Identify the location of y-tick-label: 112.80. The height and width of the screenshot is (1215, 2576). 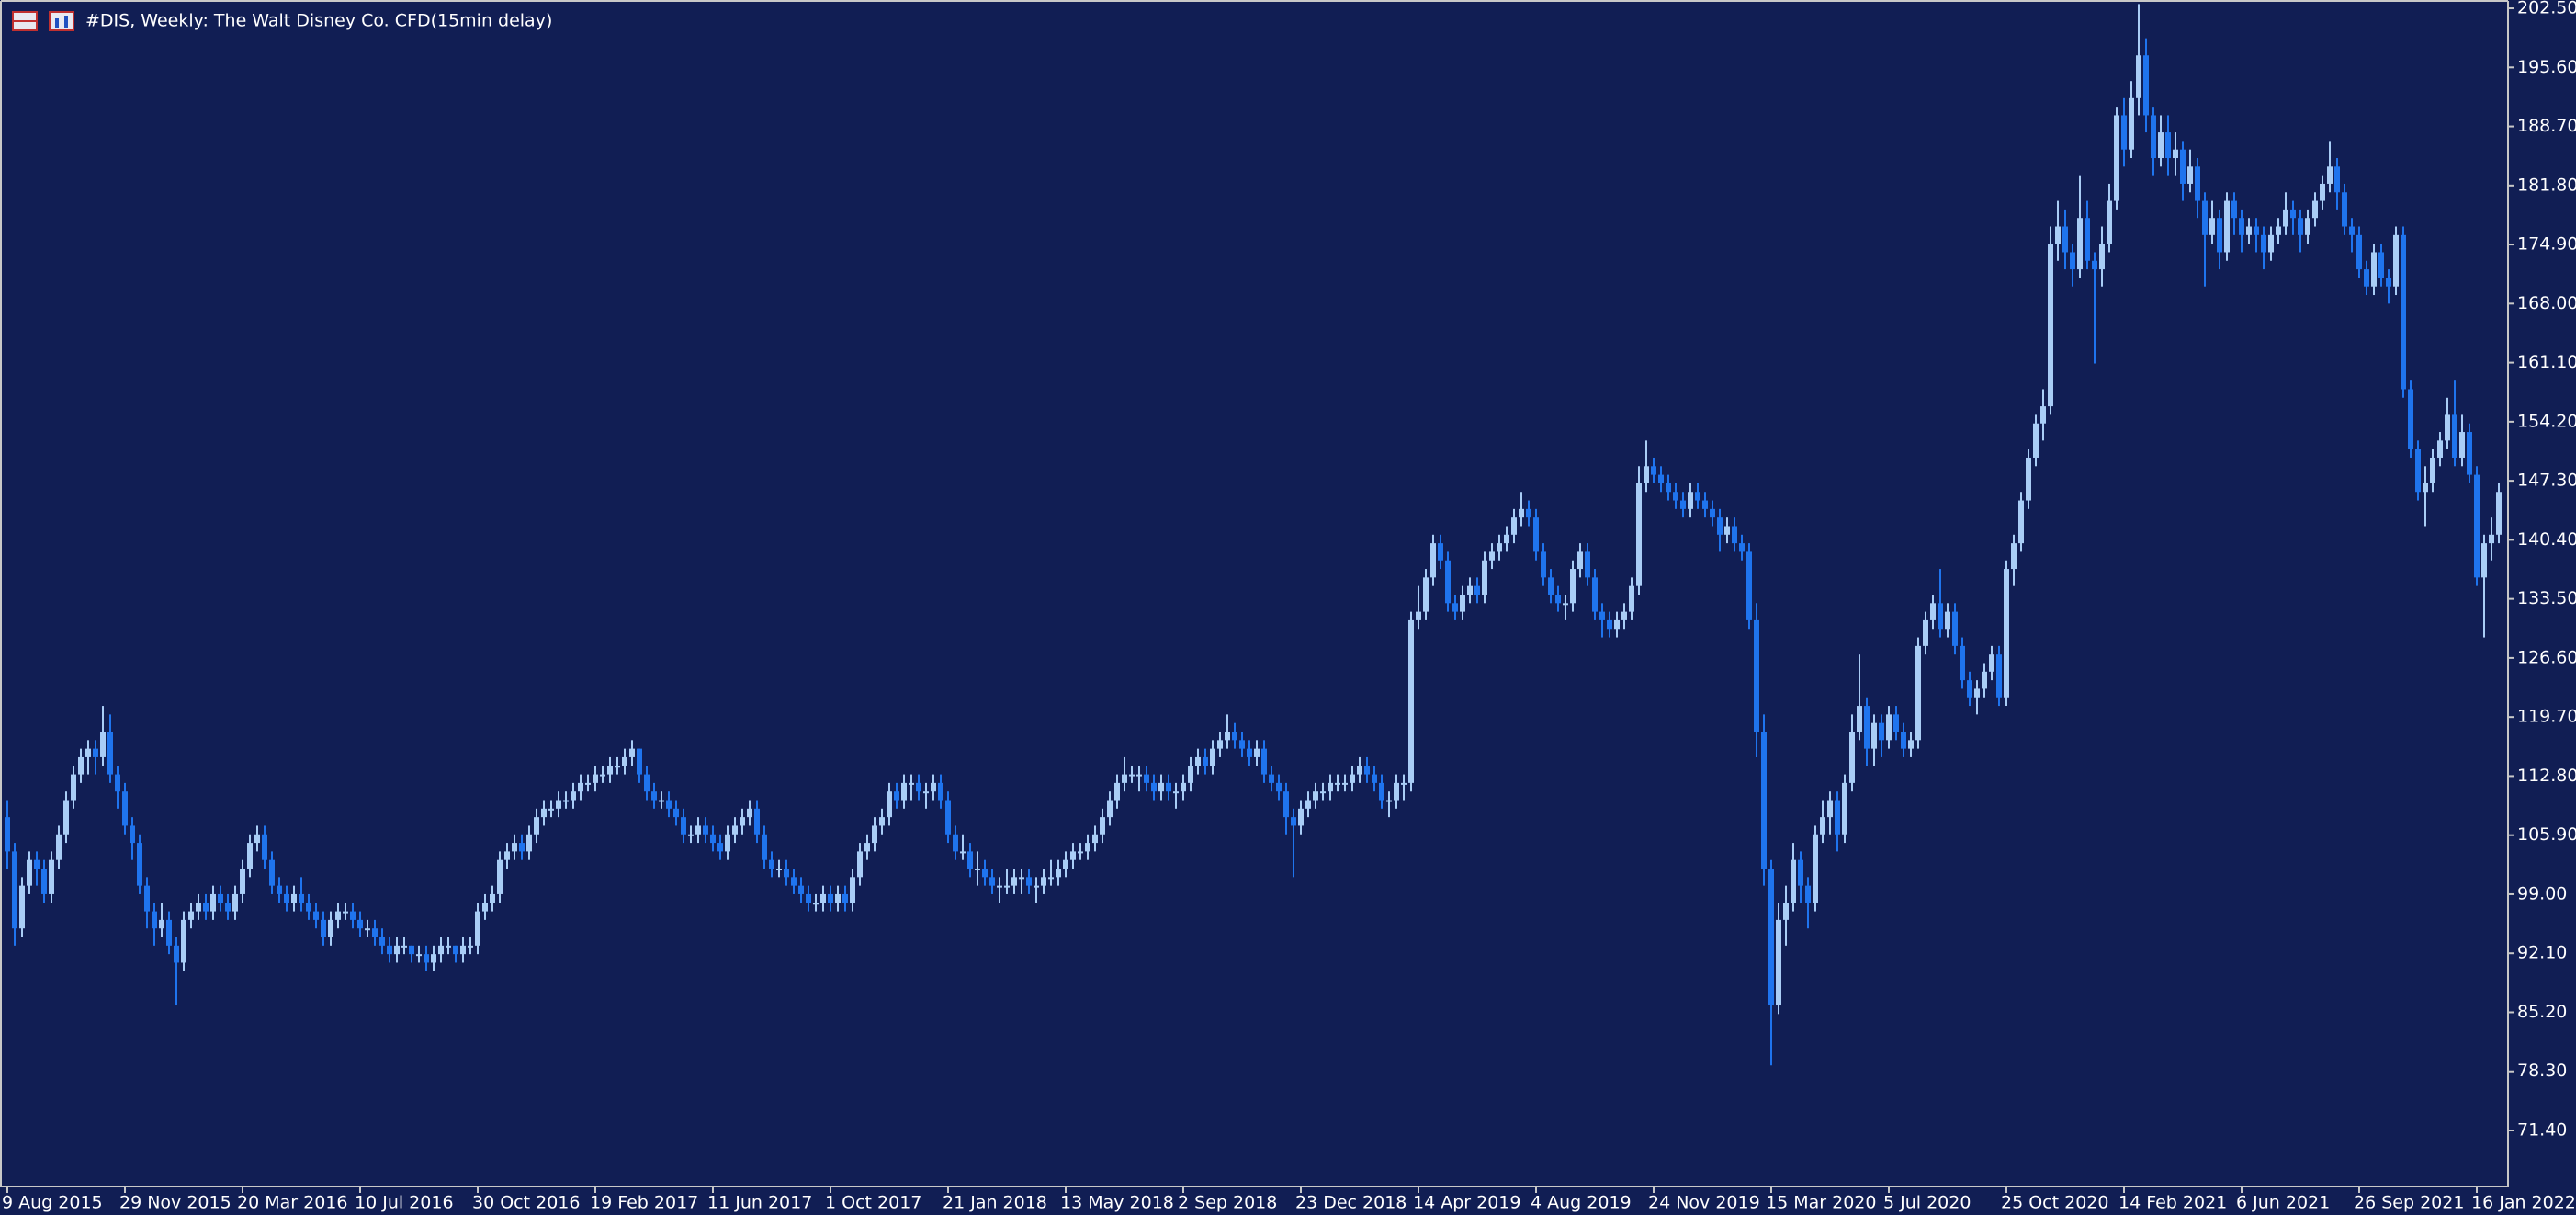
(2546, 776).